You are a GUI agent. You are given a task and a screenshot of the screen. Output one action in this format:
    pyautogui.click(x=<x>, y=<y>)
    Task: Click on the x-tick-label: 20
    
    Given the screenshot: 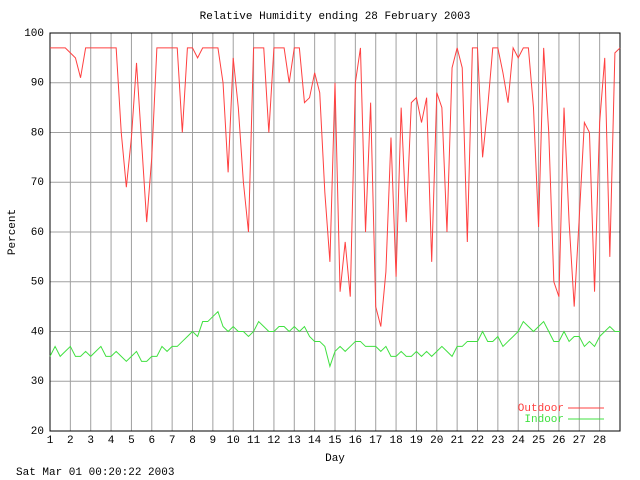 What is the action you would take?
    pyautogui.click(x=436, y=441)
    